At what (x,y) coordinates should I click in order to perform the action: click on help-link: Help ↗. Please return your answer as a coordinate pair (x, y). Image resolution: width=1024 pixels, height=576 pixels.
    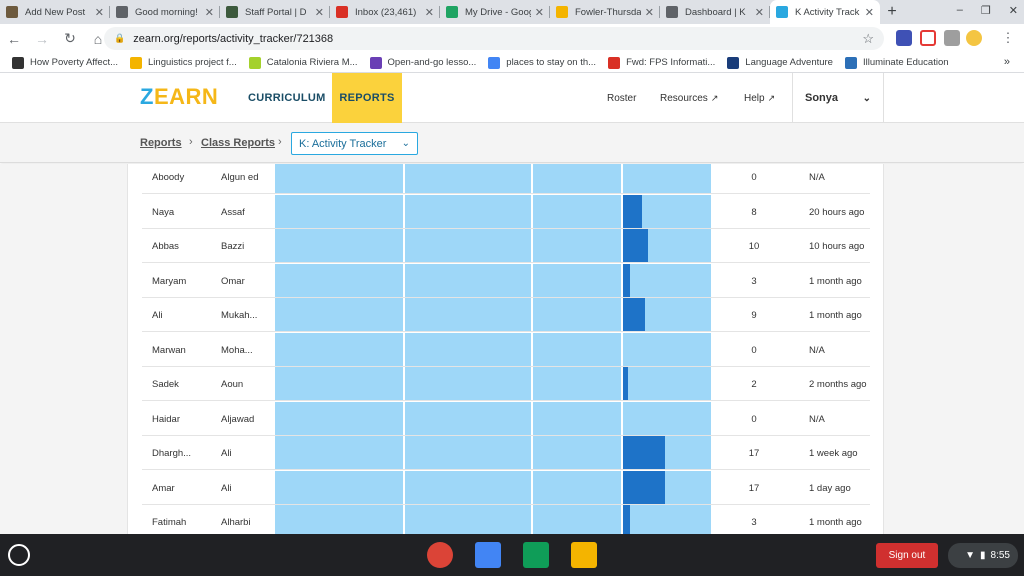
    Looking at the image, I should click on (759, 98).